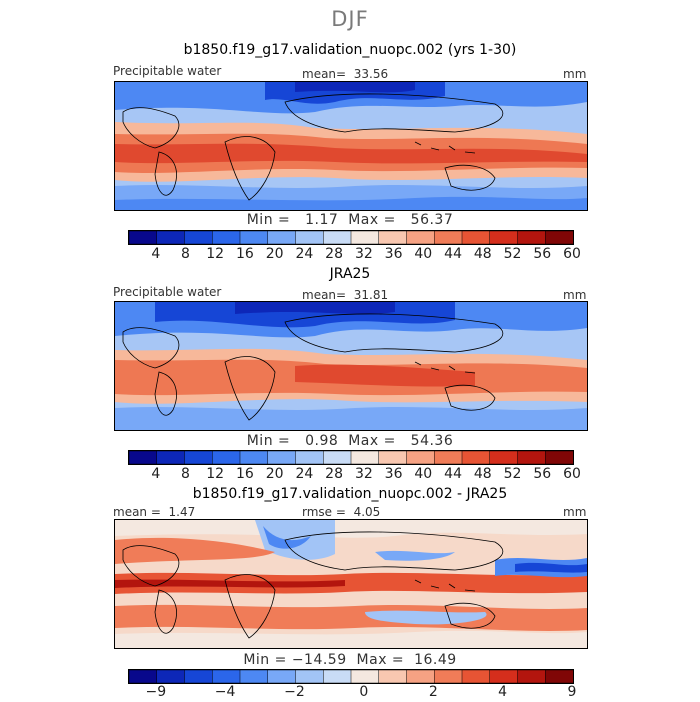  Describe the element at coordinates (371, 295) in the screenshot. I see `panel-2-mean-value: 31.81` at that location.